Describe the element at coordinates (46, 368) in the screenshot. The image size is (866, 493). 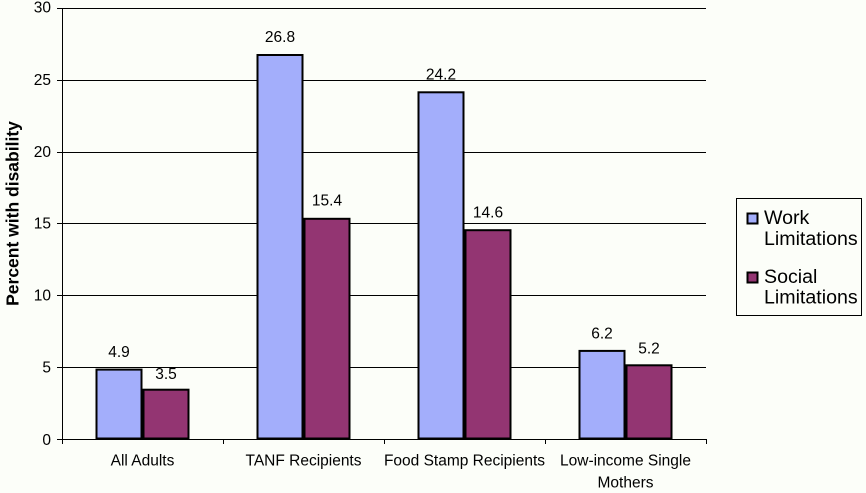
I see `svg-text: 5` at that location.